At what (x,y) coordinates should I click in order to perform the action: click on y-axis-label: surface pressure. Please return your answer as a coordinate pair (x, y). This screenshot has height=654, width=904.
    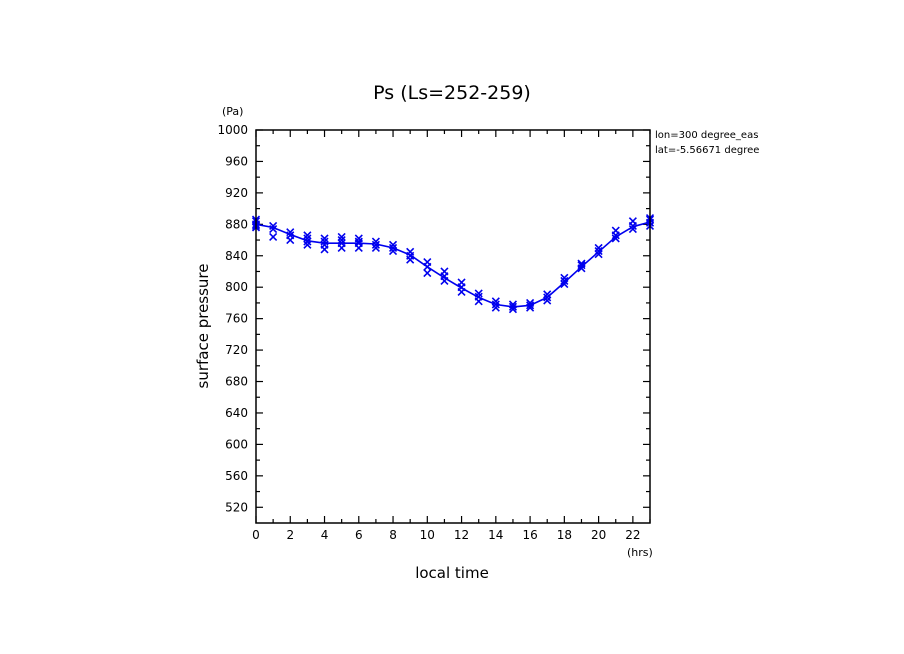
    Looking at the image, I should click on (203, 326).